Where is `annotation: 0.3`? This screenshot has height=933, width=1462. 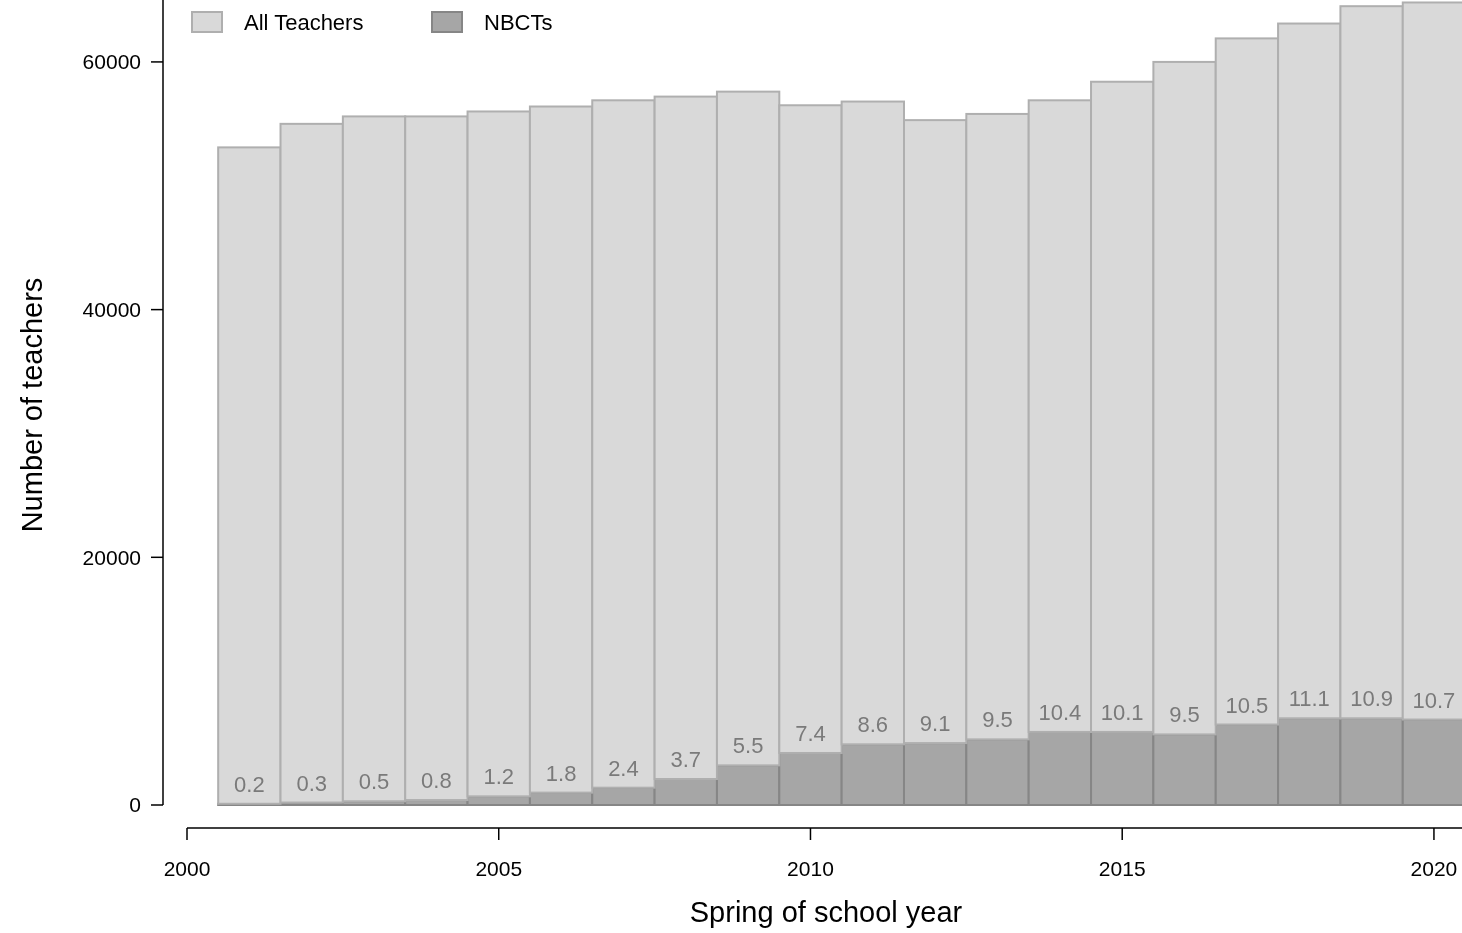 annotation: 0.3 is located at coordinates (311, 783).